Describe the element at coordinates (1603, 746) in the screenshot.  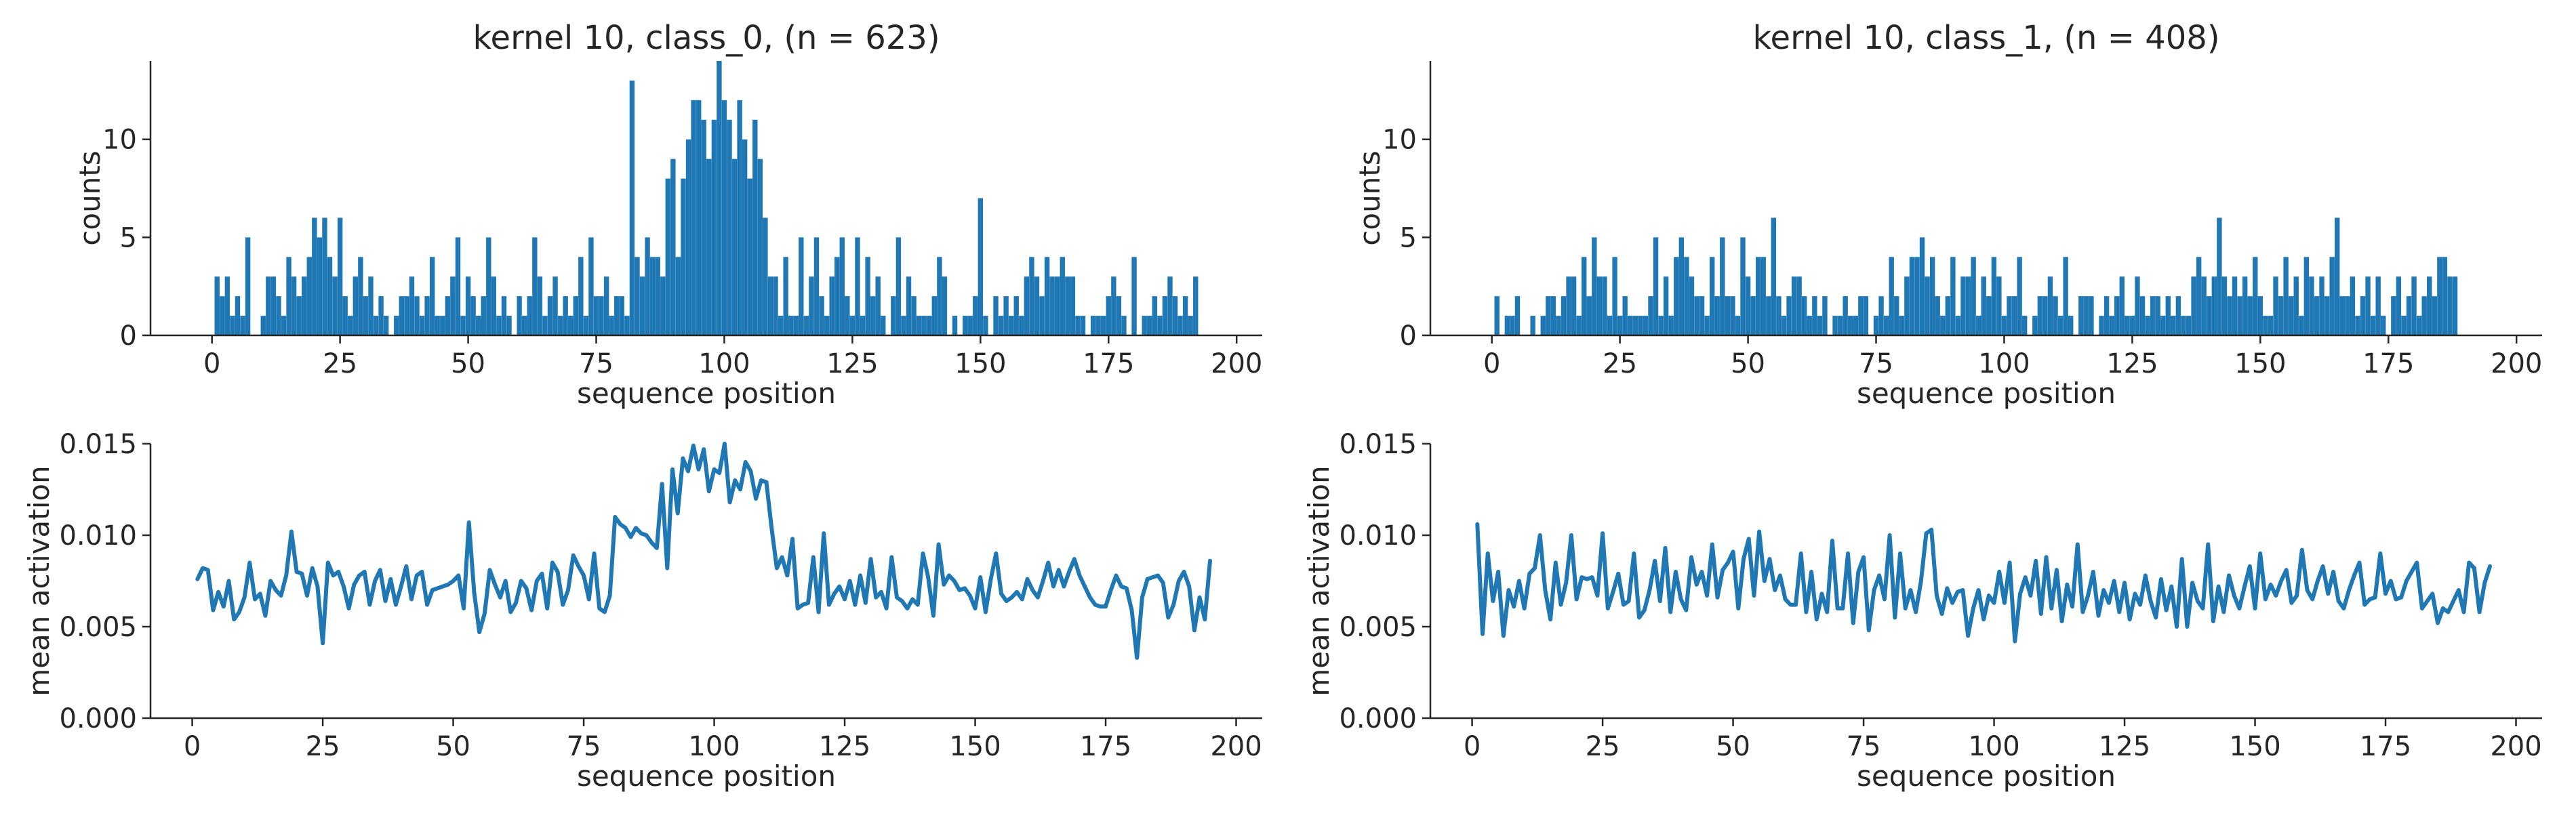
I see `x-tick-label: 25` at that location.